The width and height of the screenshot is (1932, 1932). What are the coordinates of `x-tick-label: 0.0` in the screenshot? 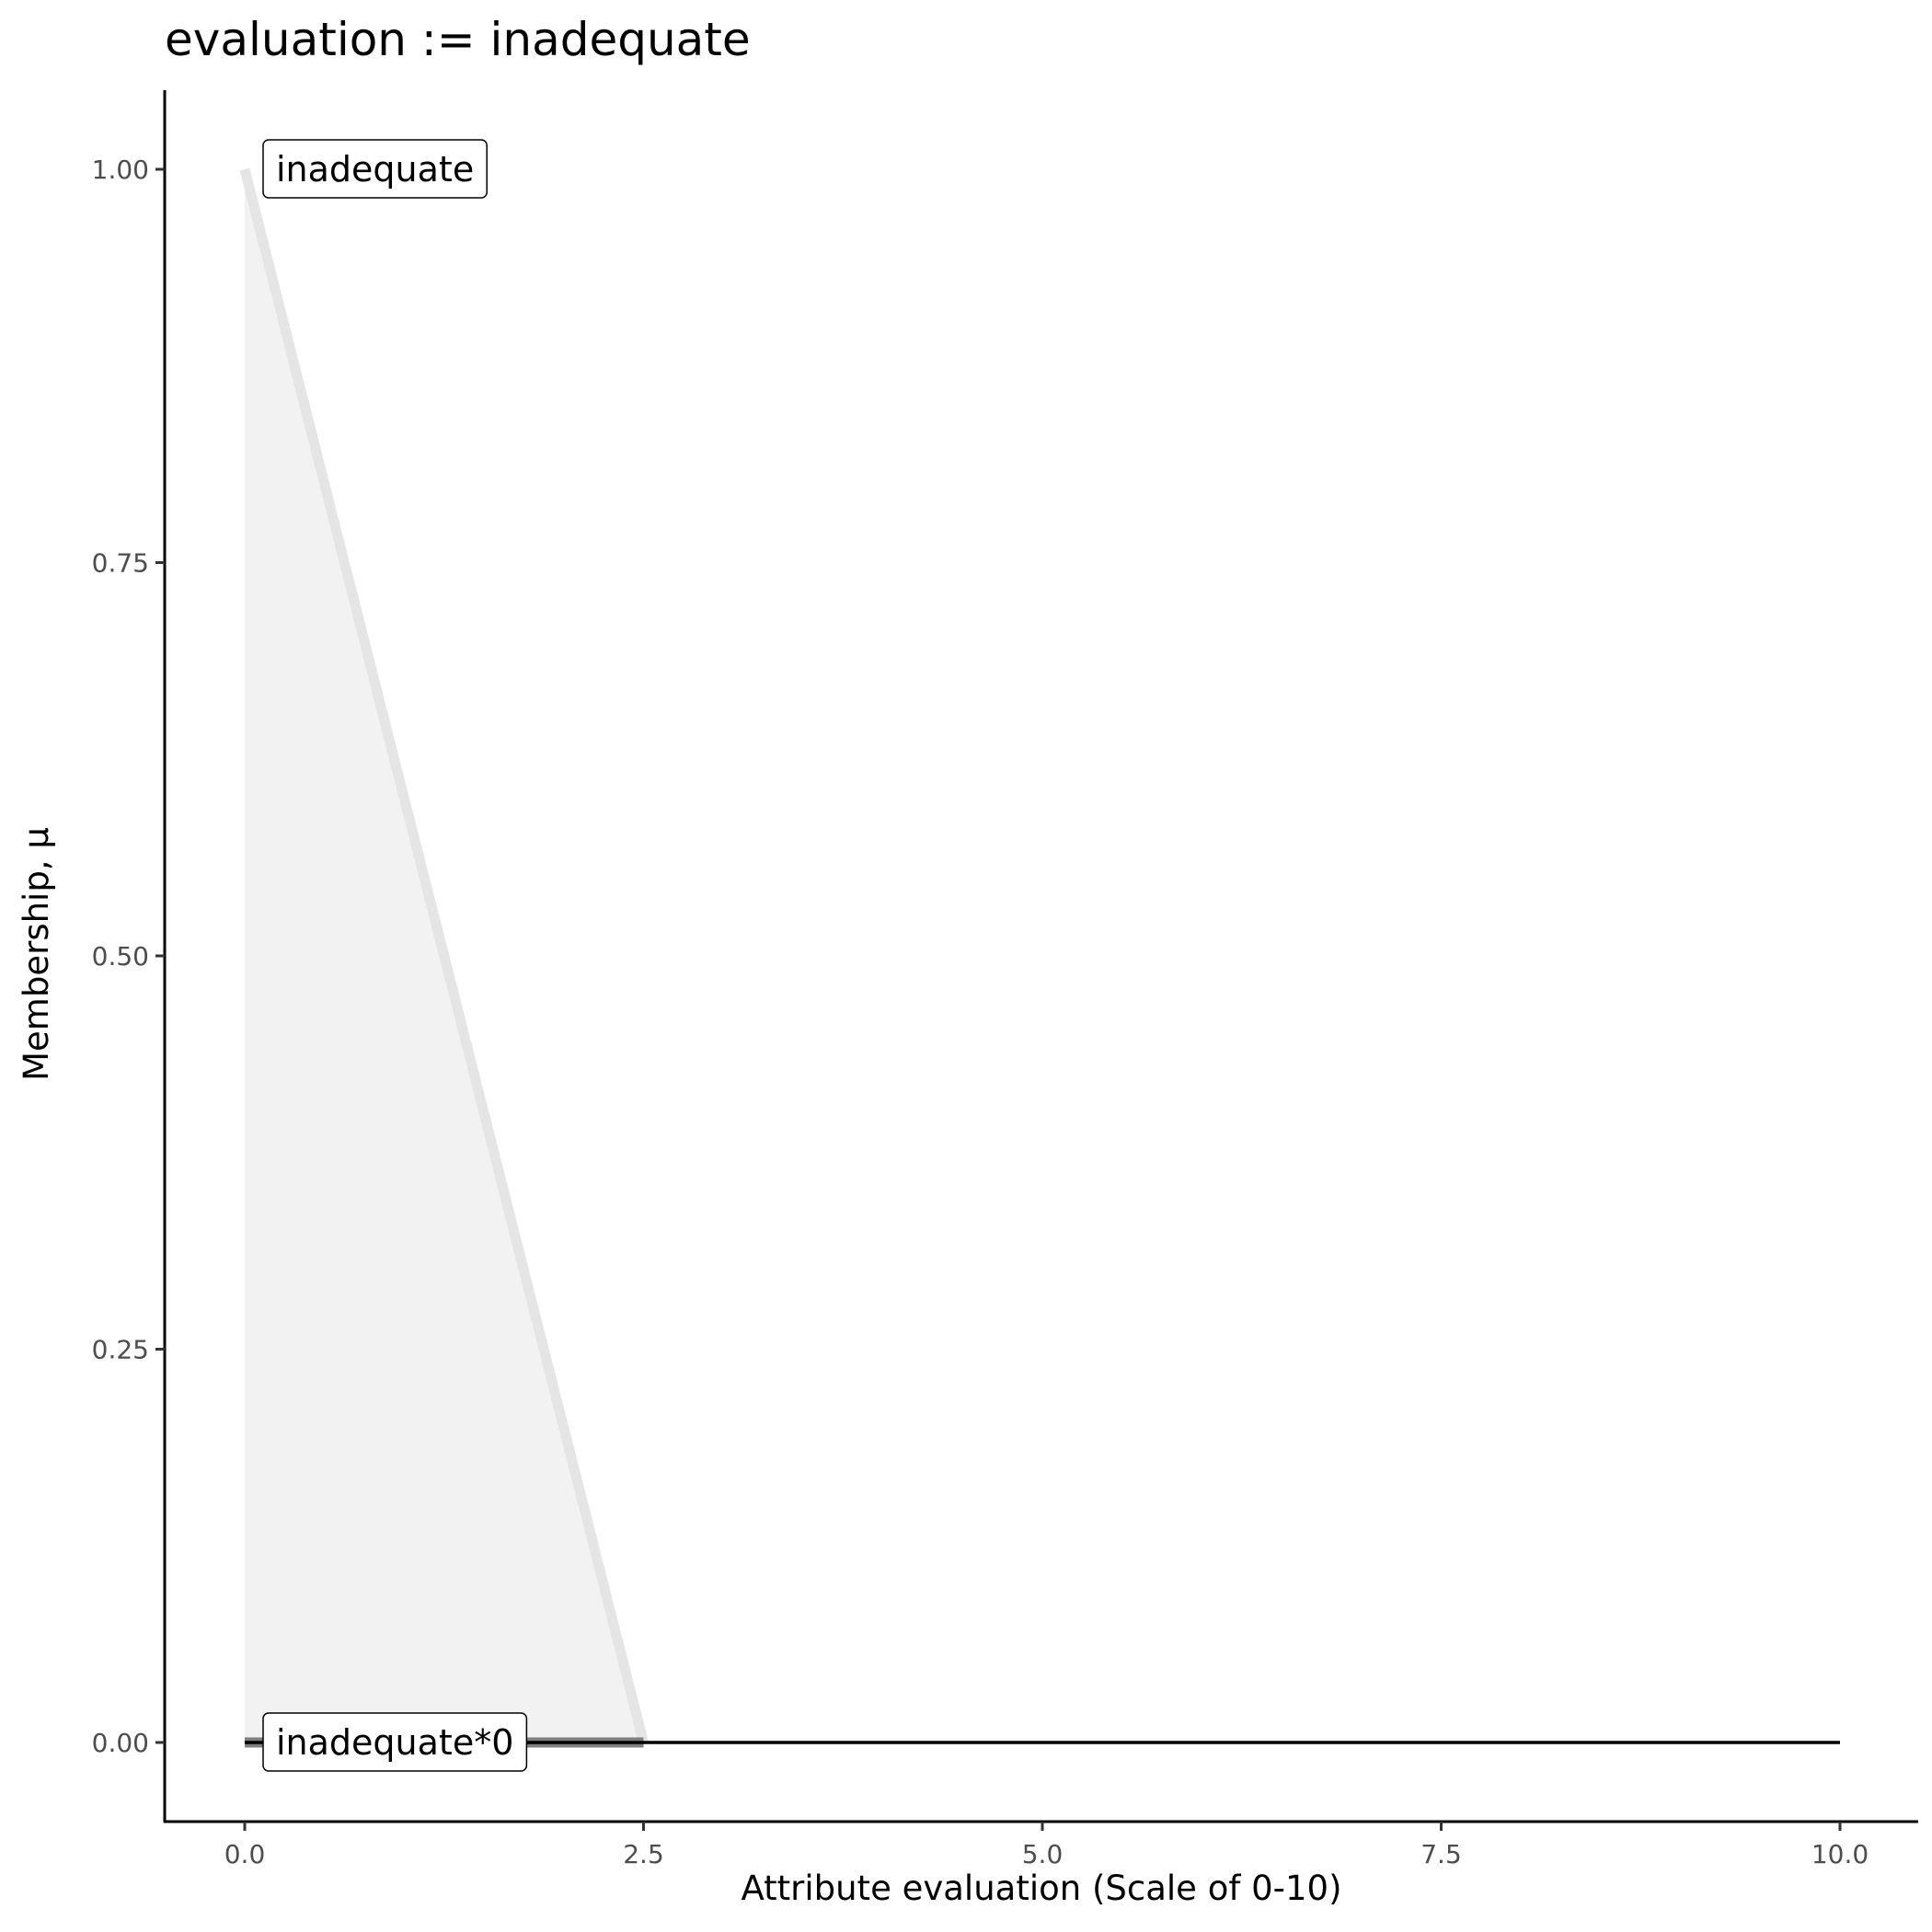 It's located at (245, 1854).